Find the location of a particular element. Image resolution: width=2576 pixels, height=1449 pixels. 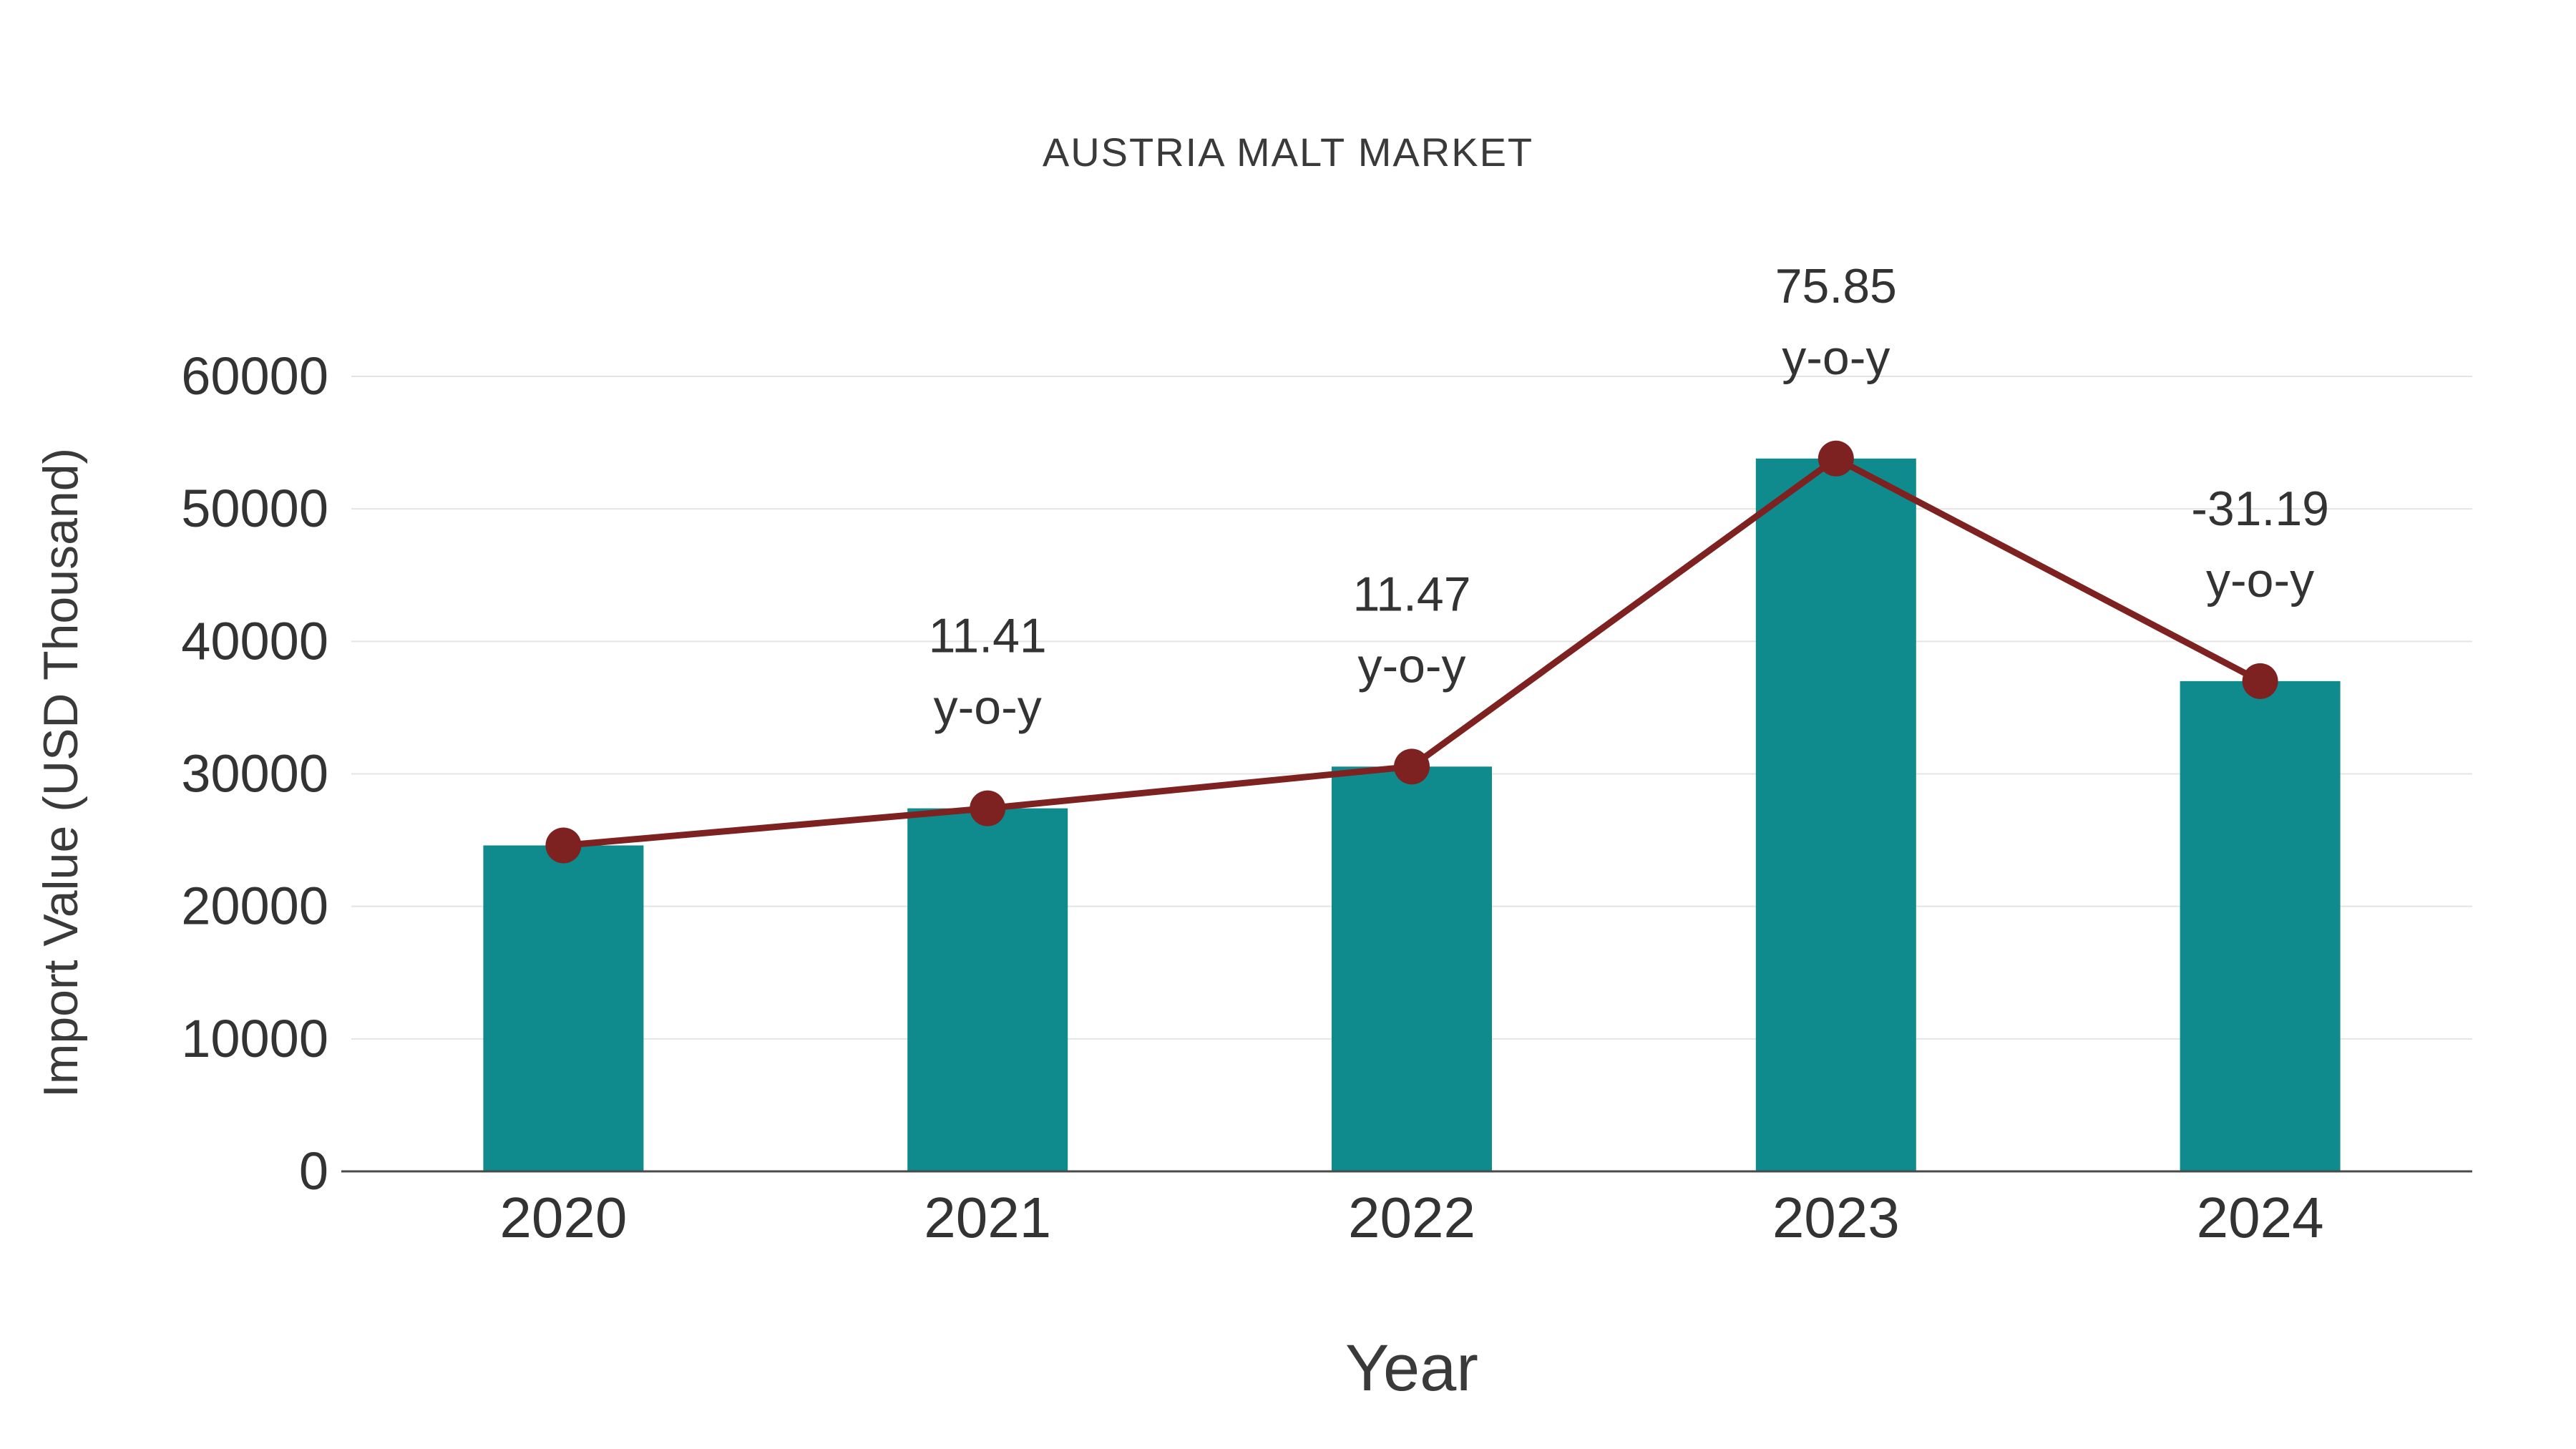

y-tick-label: 10000 is located at coordinates (254, 1038).